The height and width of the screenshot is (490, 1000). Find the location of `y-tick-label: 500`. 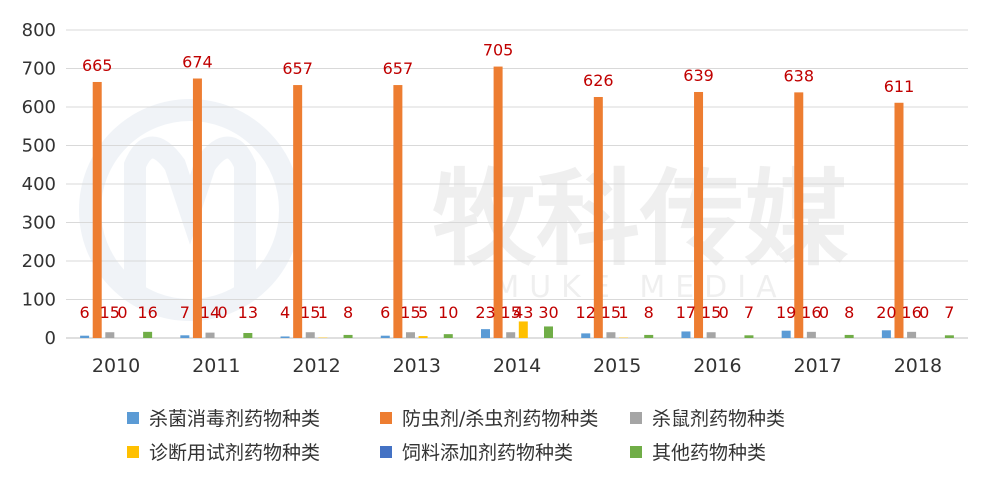

y-tick-label: 500 is located at coordinates (39, 146).